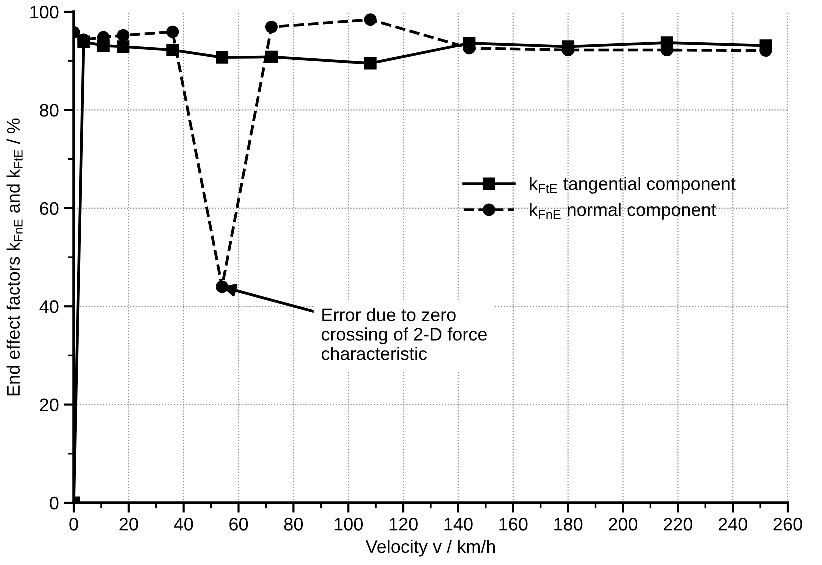  Describe the element at coordinates (404, 524) in the screenshot. I see `x-tick-label: 120` at that location.